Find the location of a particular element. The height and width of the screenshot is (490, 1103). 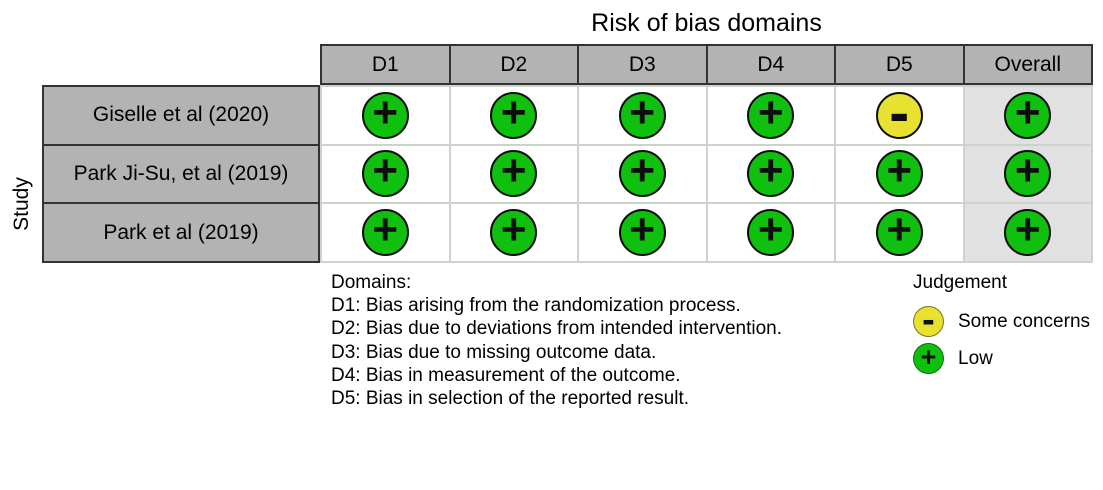

judgement-cell: - is located at coordinates (899, 113).